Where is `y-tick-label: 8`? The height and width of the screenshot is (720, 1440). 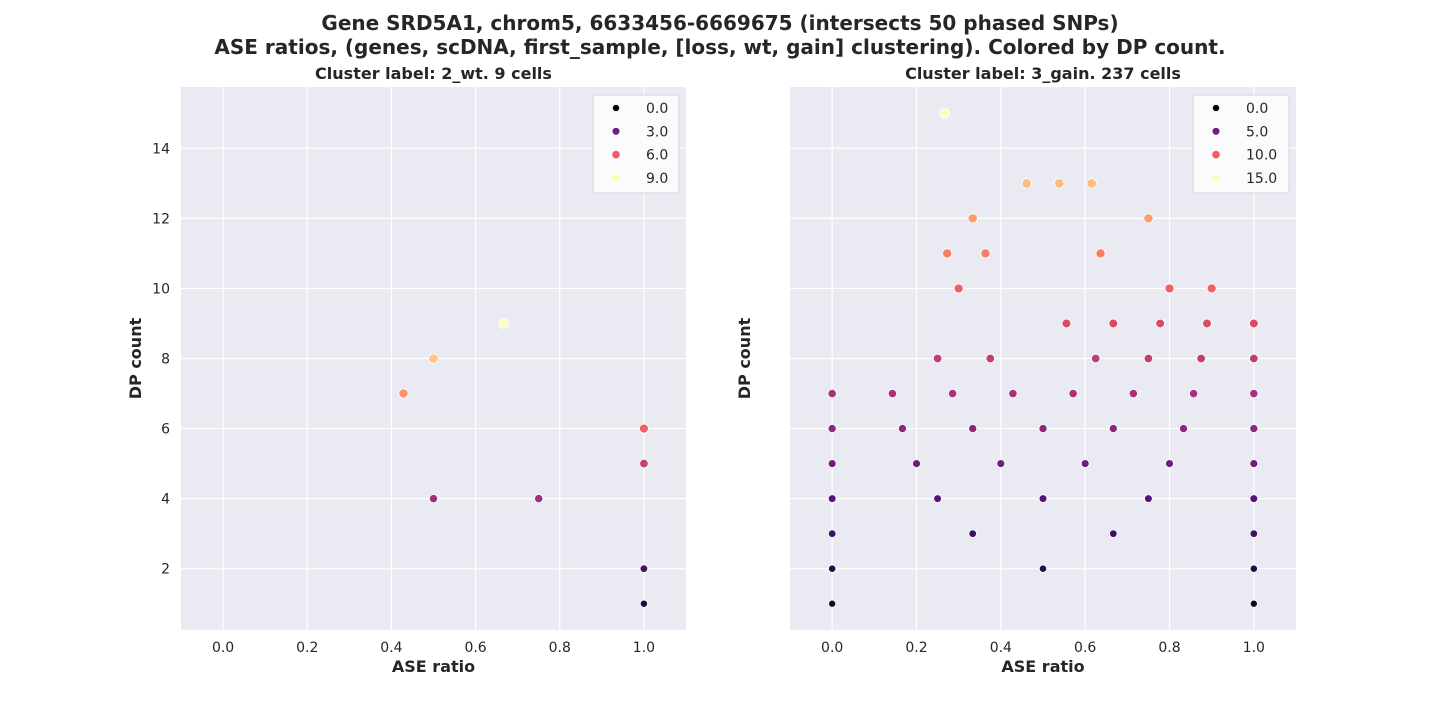
y-tick-label: 8 is located at coordinates (165, 360).